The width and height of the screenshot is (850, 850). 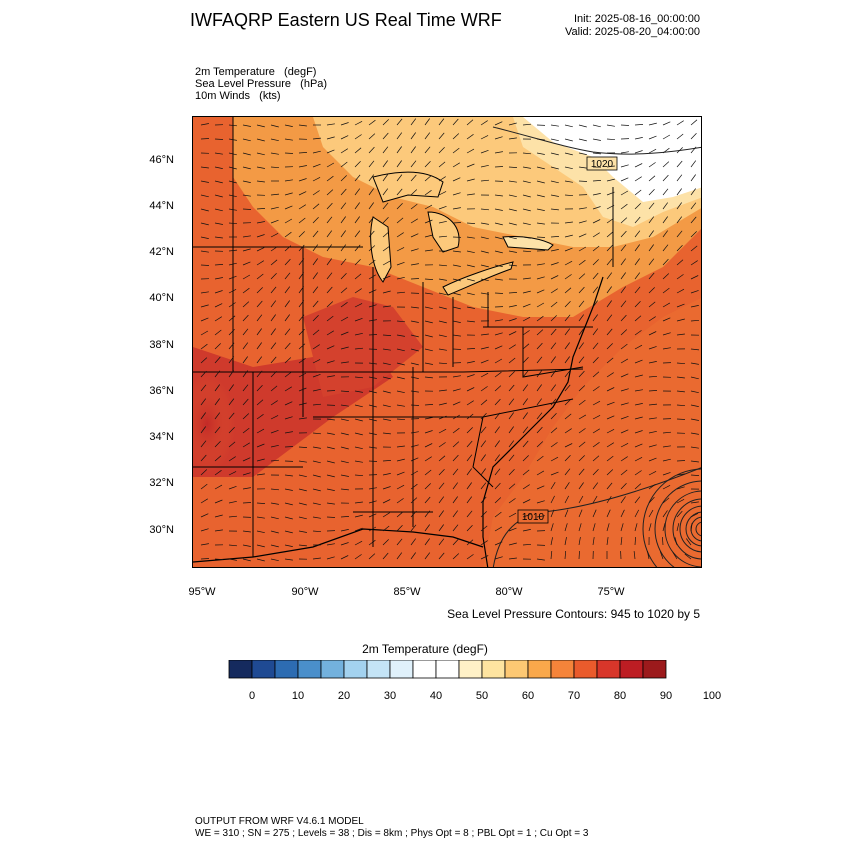 I want to click on colorbar-tick-label: 100, so click(x=712, y=696).